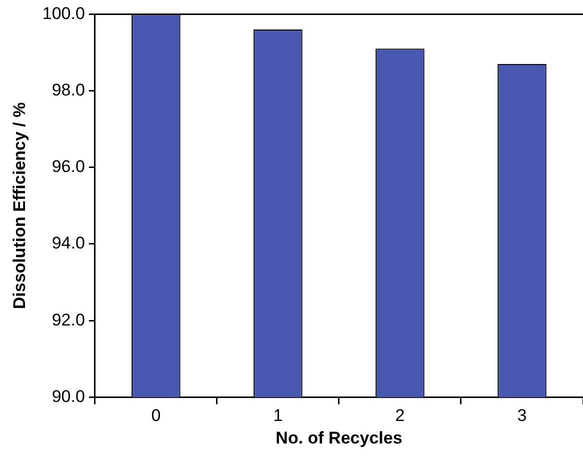  I want to click on y-axis-title: Dissolution Efficiency / %, so click(19, 206).